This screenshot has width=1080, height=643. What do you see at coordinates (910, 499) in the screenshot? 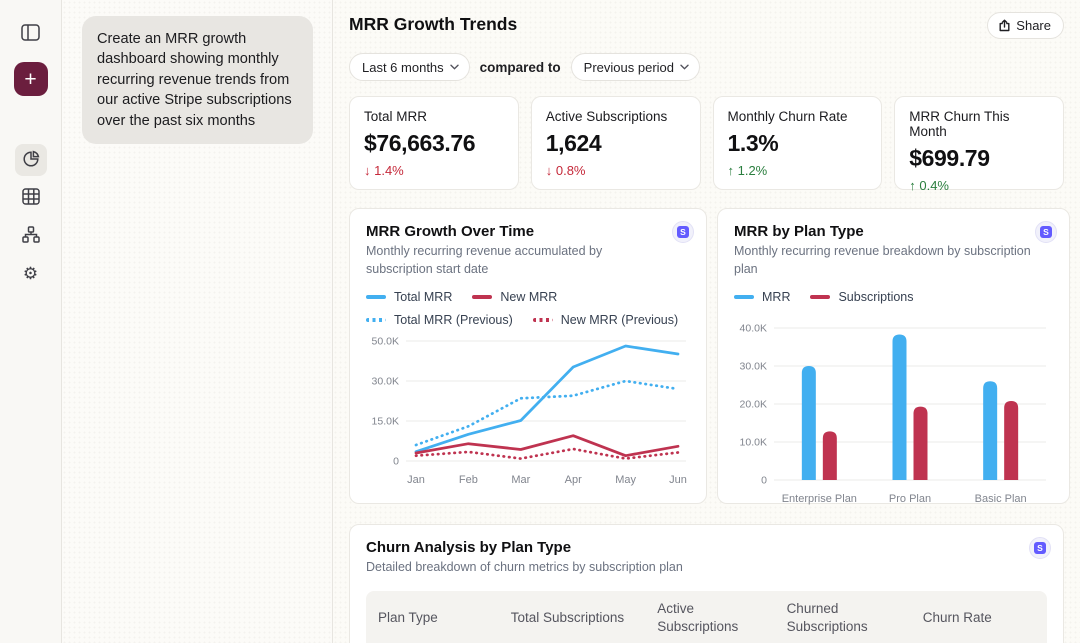
I see `svg-text: Pro Plan` at bounding box center [910, 499].